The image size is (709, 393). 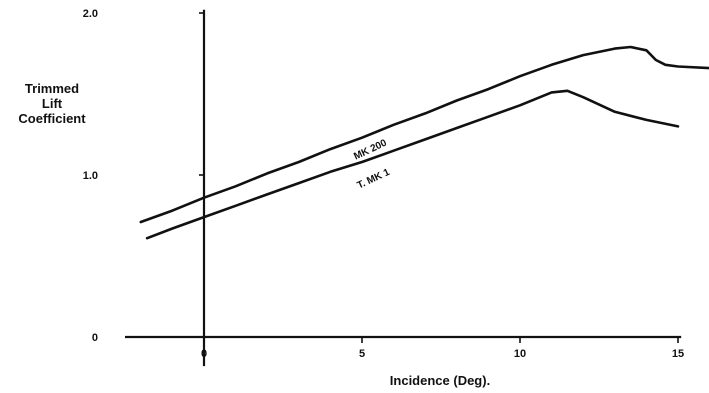 I want to click on x-tick-label: 5, so click(x=362, y=354).